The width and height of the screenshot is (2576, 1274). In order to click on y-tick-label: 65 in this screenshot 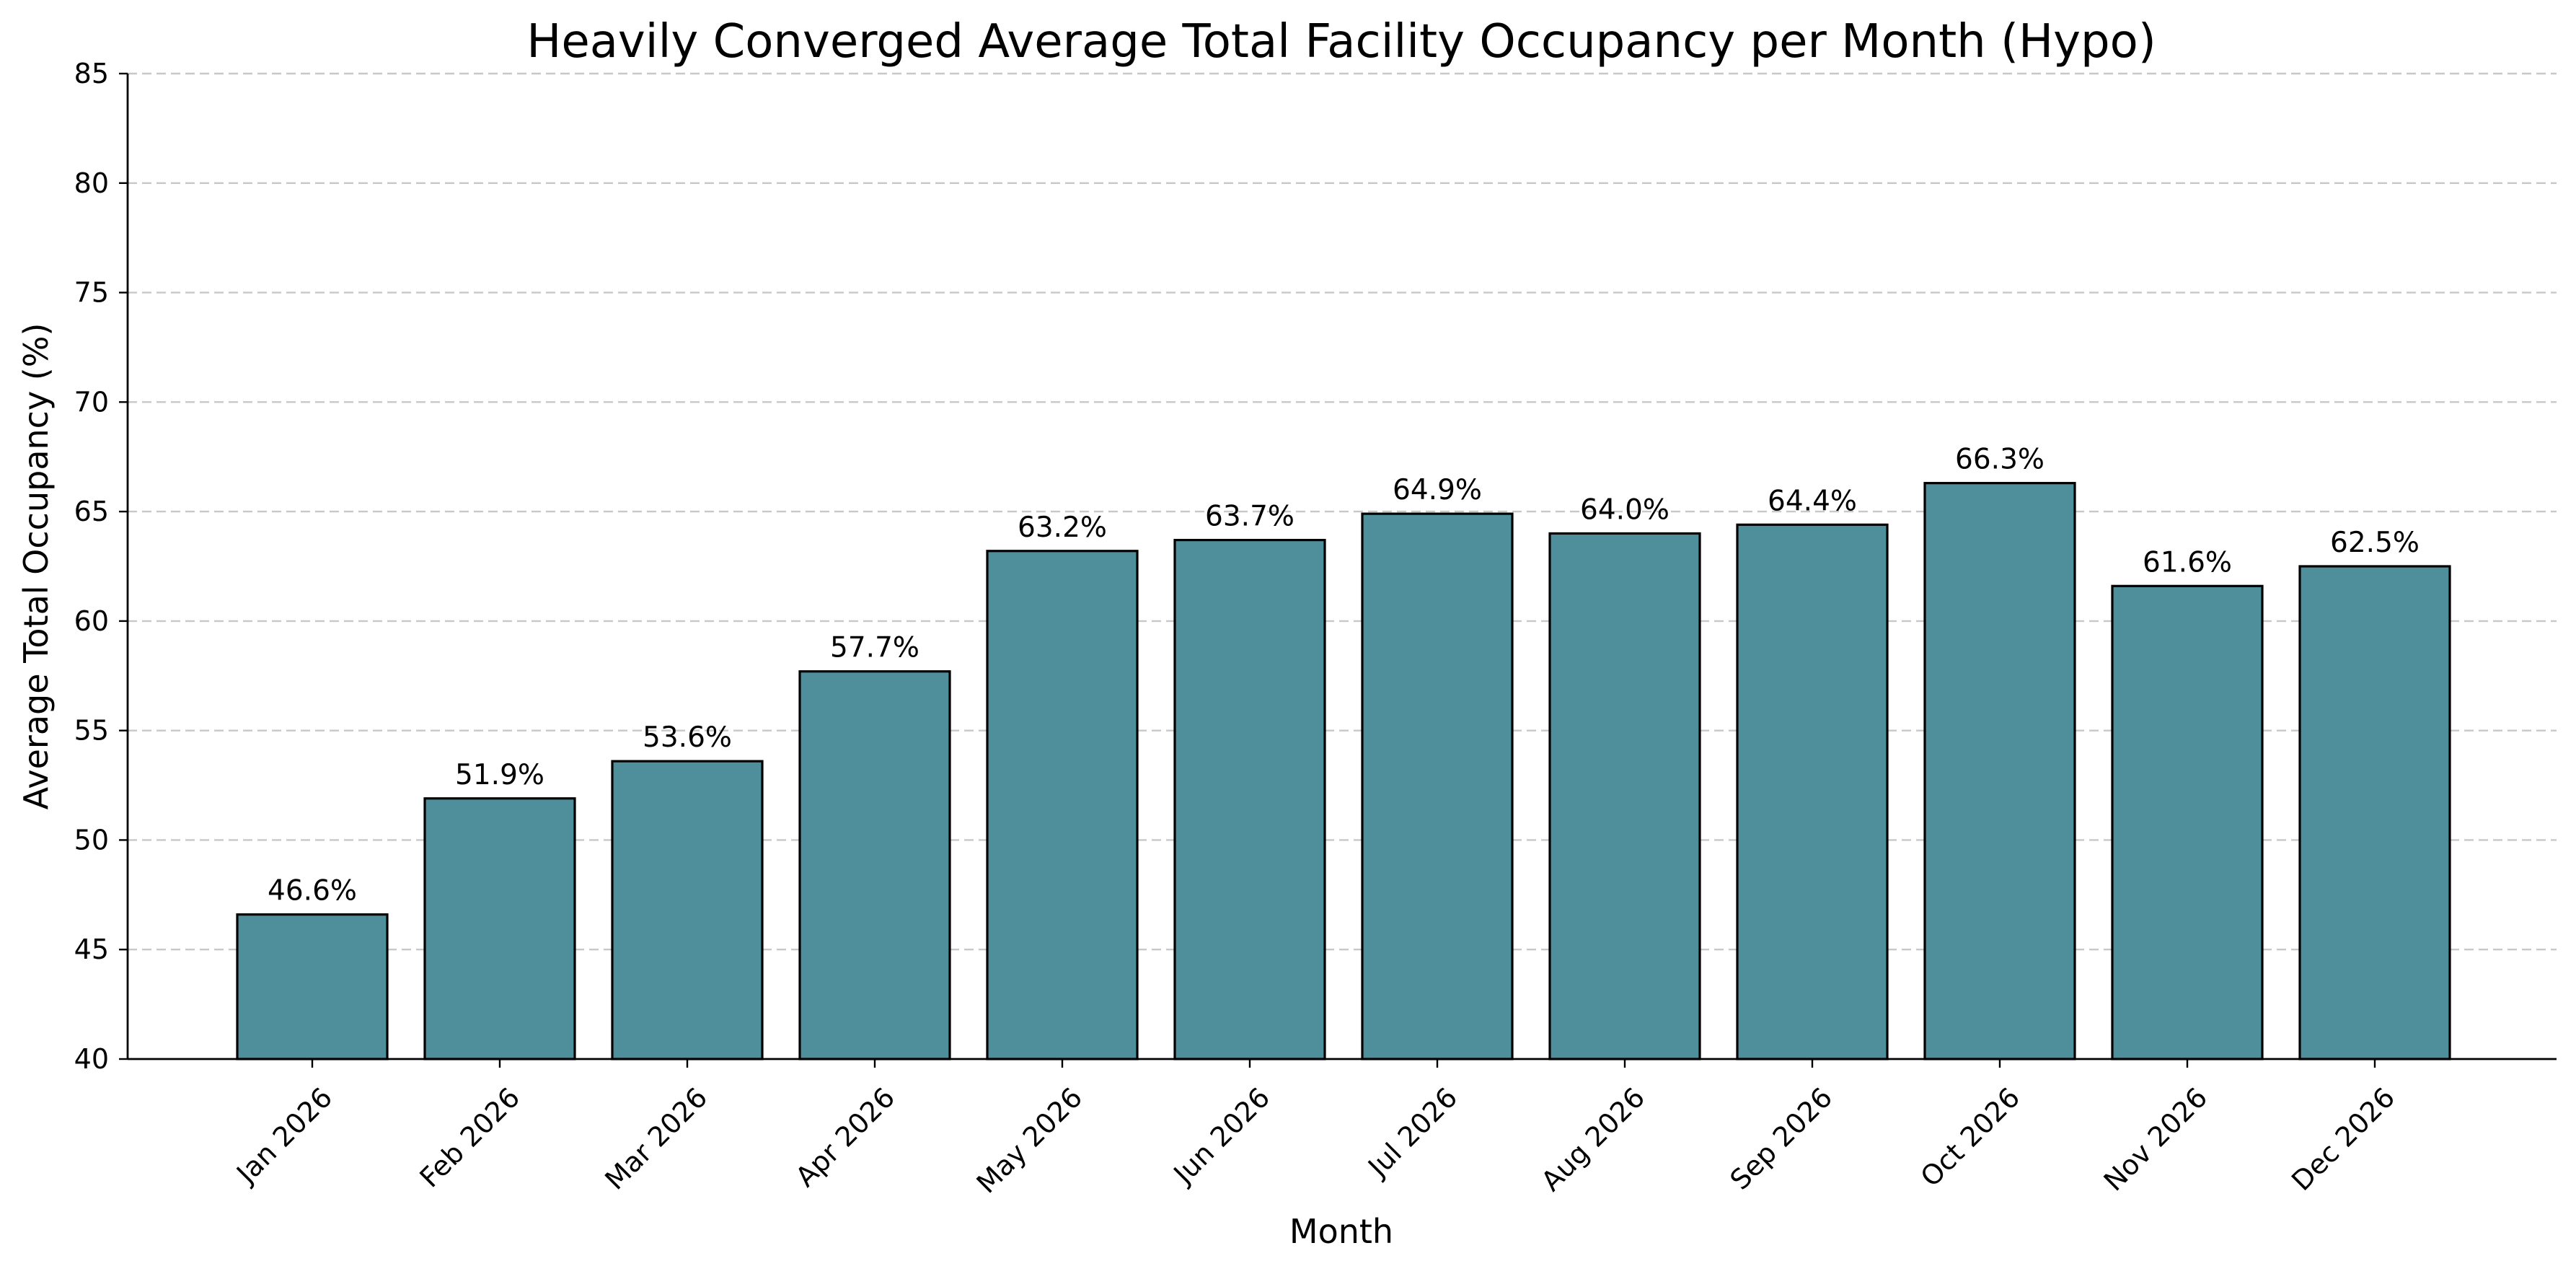, I will do `click(91, 512)`.